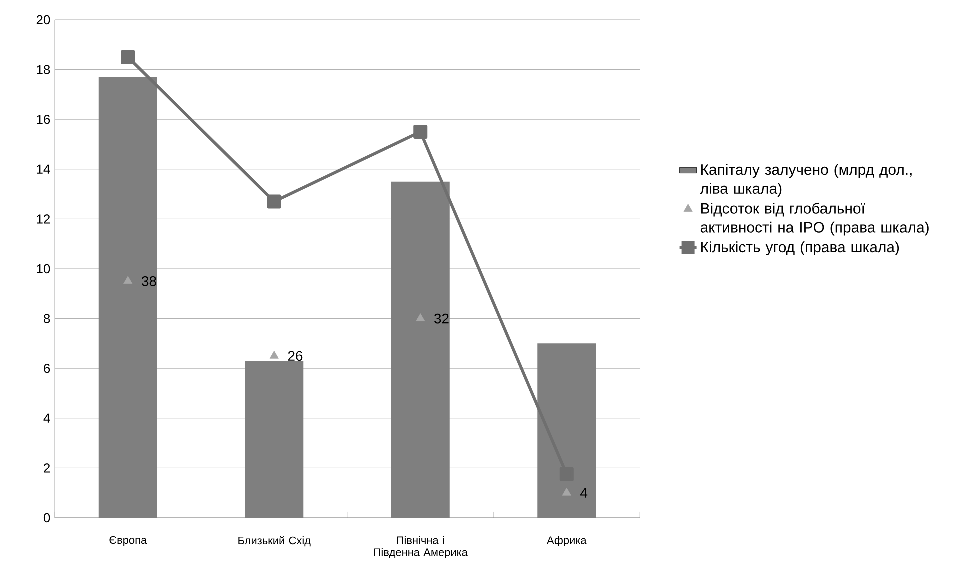  I want to click on y-tick-label: 0, so click(47, 518).